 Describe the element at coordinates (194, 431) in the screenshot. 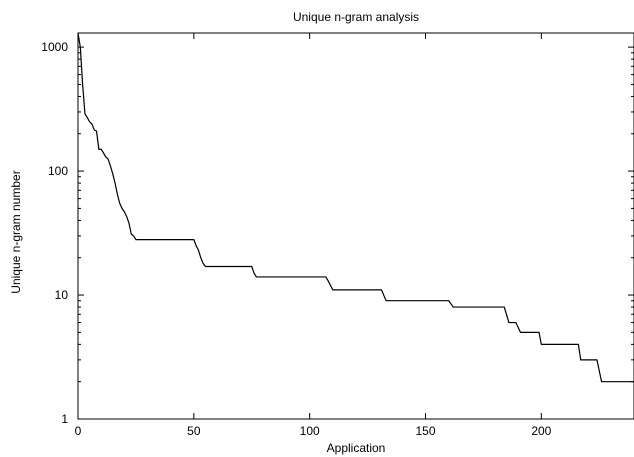

I see `x-tick-label: 50` at that location.